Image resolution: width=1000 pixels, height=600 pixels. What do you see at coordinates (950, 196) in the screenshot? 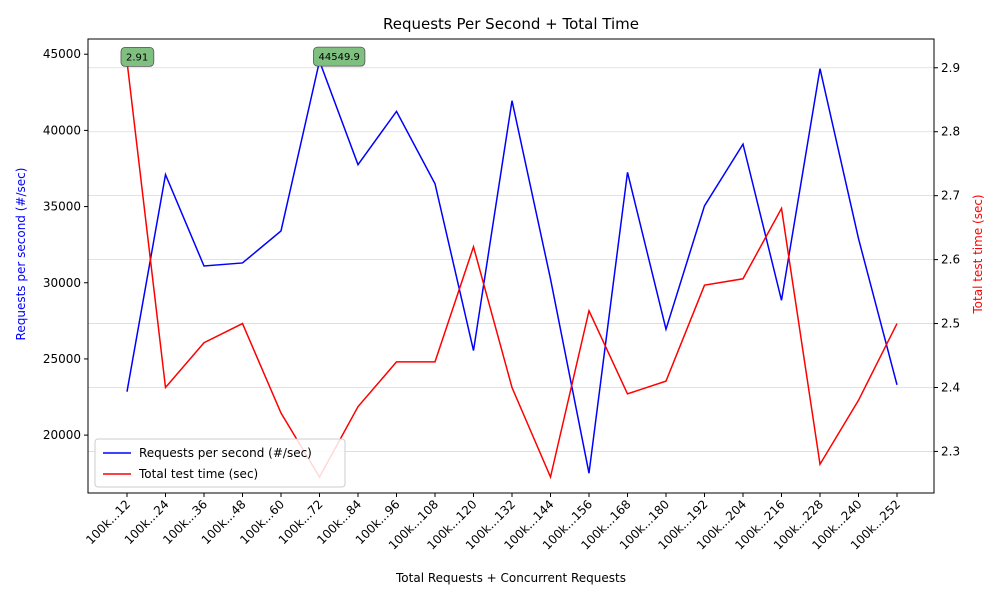
I see `y-right-tick-label: 2.7` at bounding box center [950, 196].